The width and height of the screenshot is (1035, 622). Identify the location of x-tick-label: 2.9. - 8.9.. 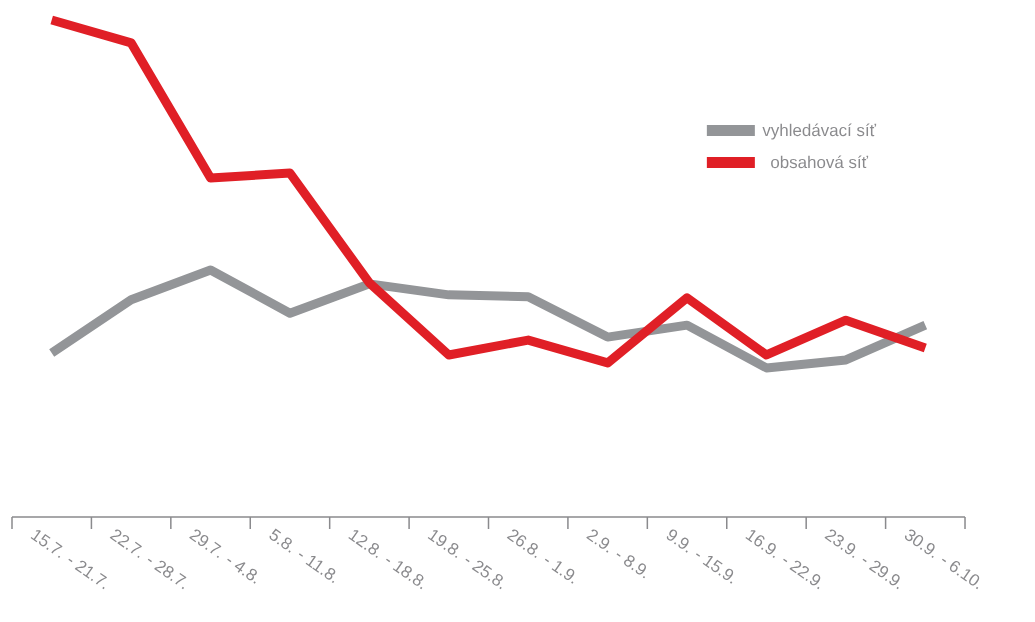
(616, 554).